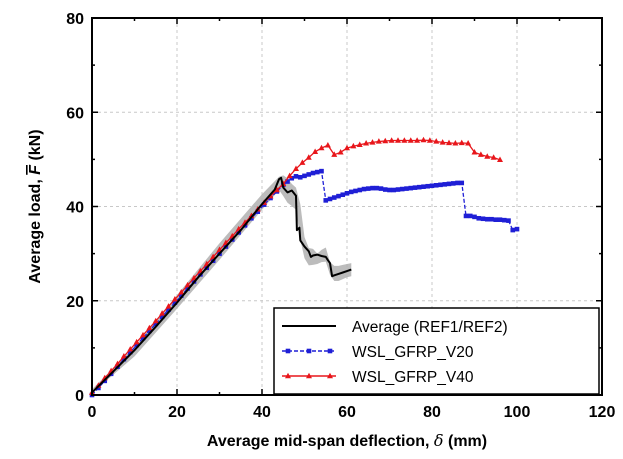 The width and height of the screenshot is (623, 459). I want to click on y-tick-label: 40, so click(75, 208).